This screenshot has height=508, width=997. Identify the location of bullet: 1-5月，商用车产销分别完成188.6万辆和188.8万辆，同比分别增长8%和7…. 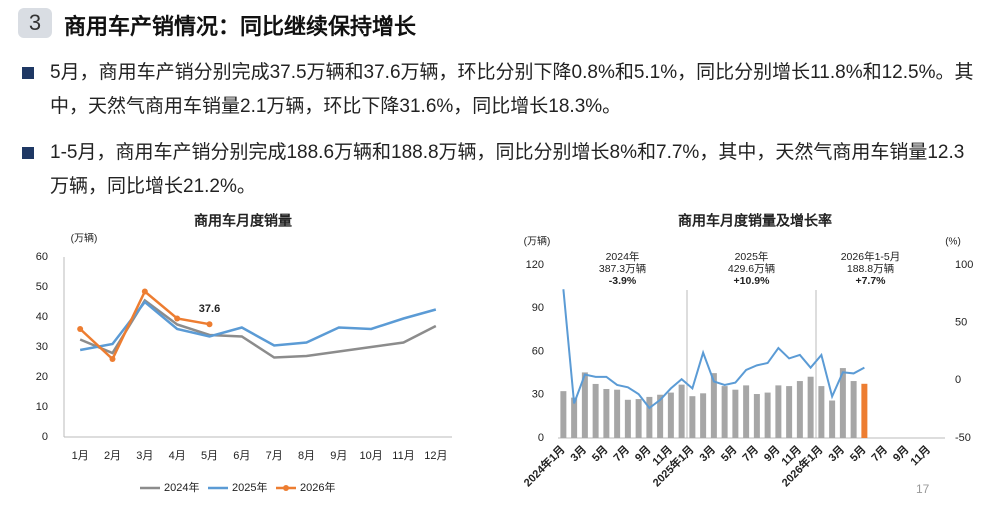
(502, 170).